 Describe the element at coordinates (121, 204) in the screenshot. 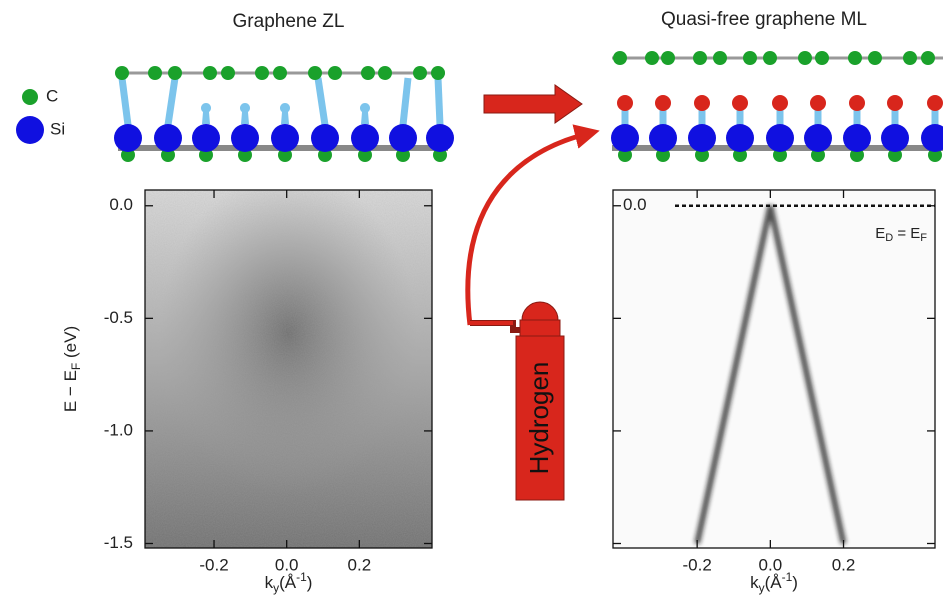

I see `y-tick-label: 0.0` at that location.